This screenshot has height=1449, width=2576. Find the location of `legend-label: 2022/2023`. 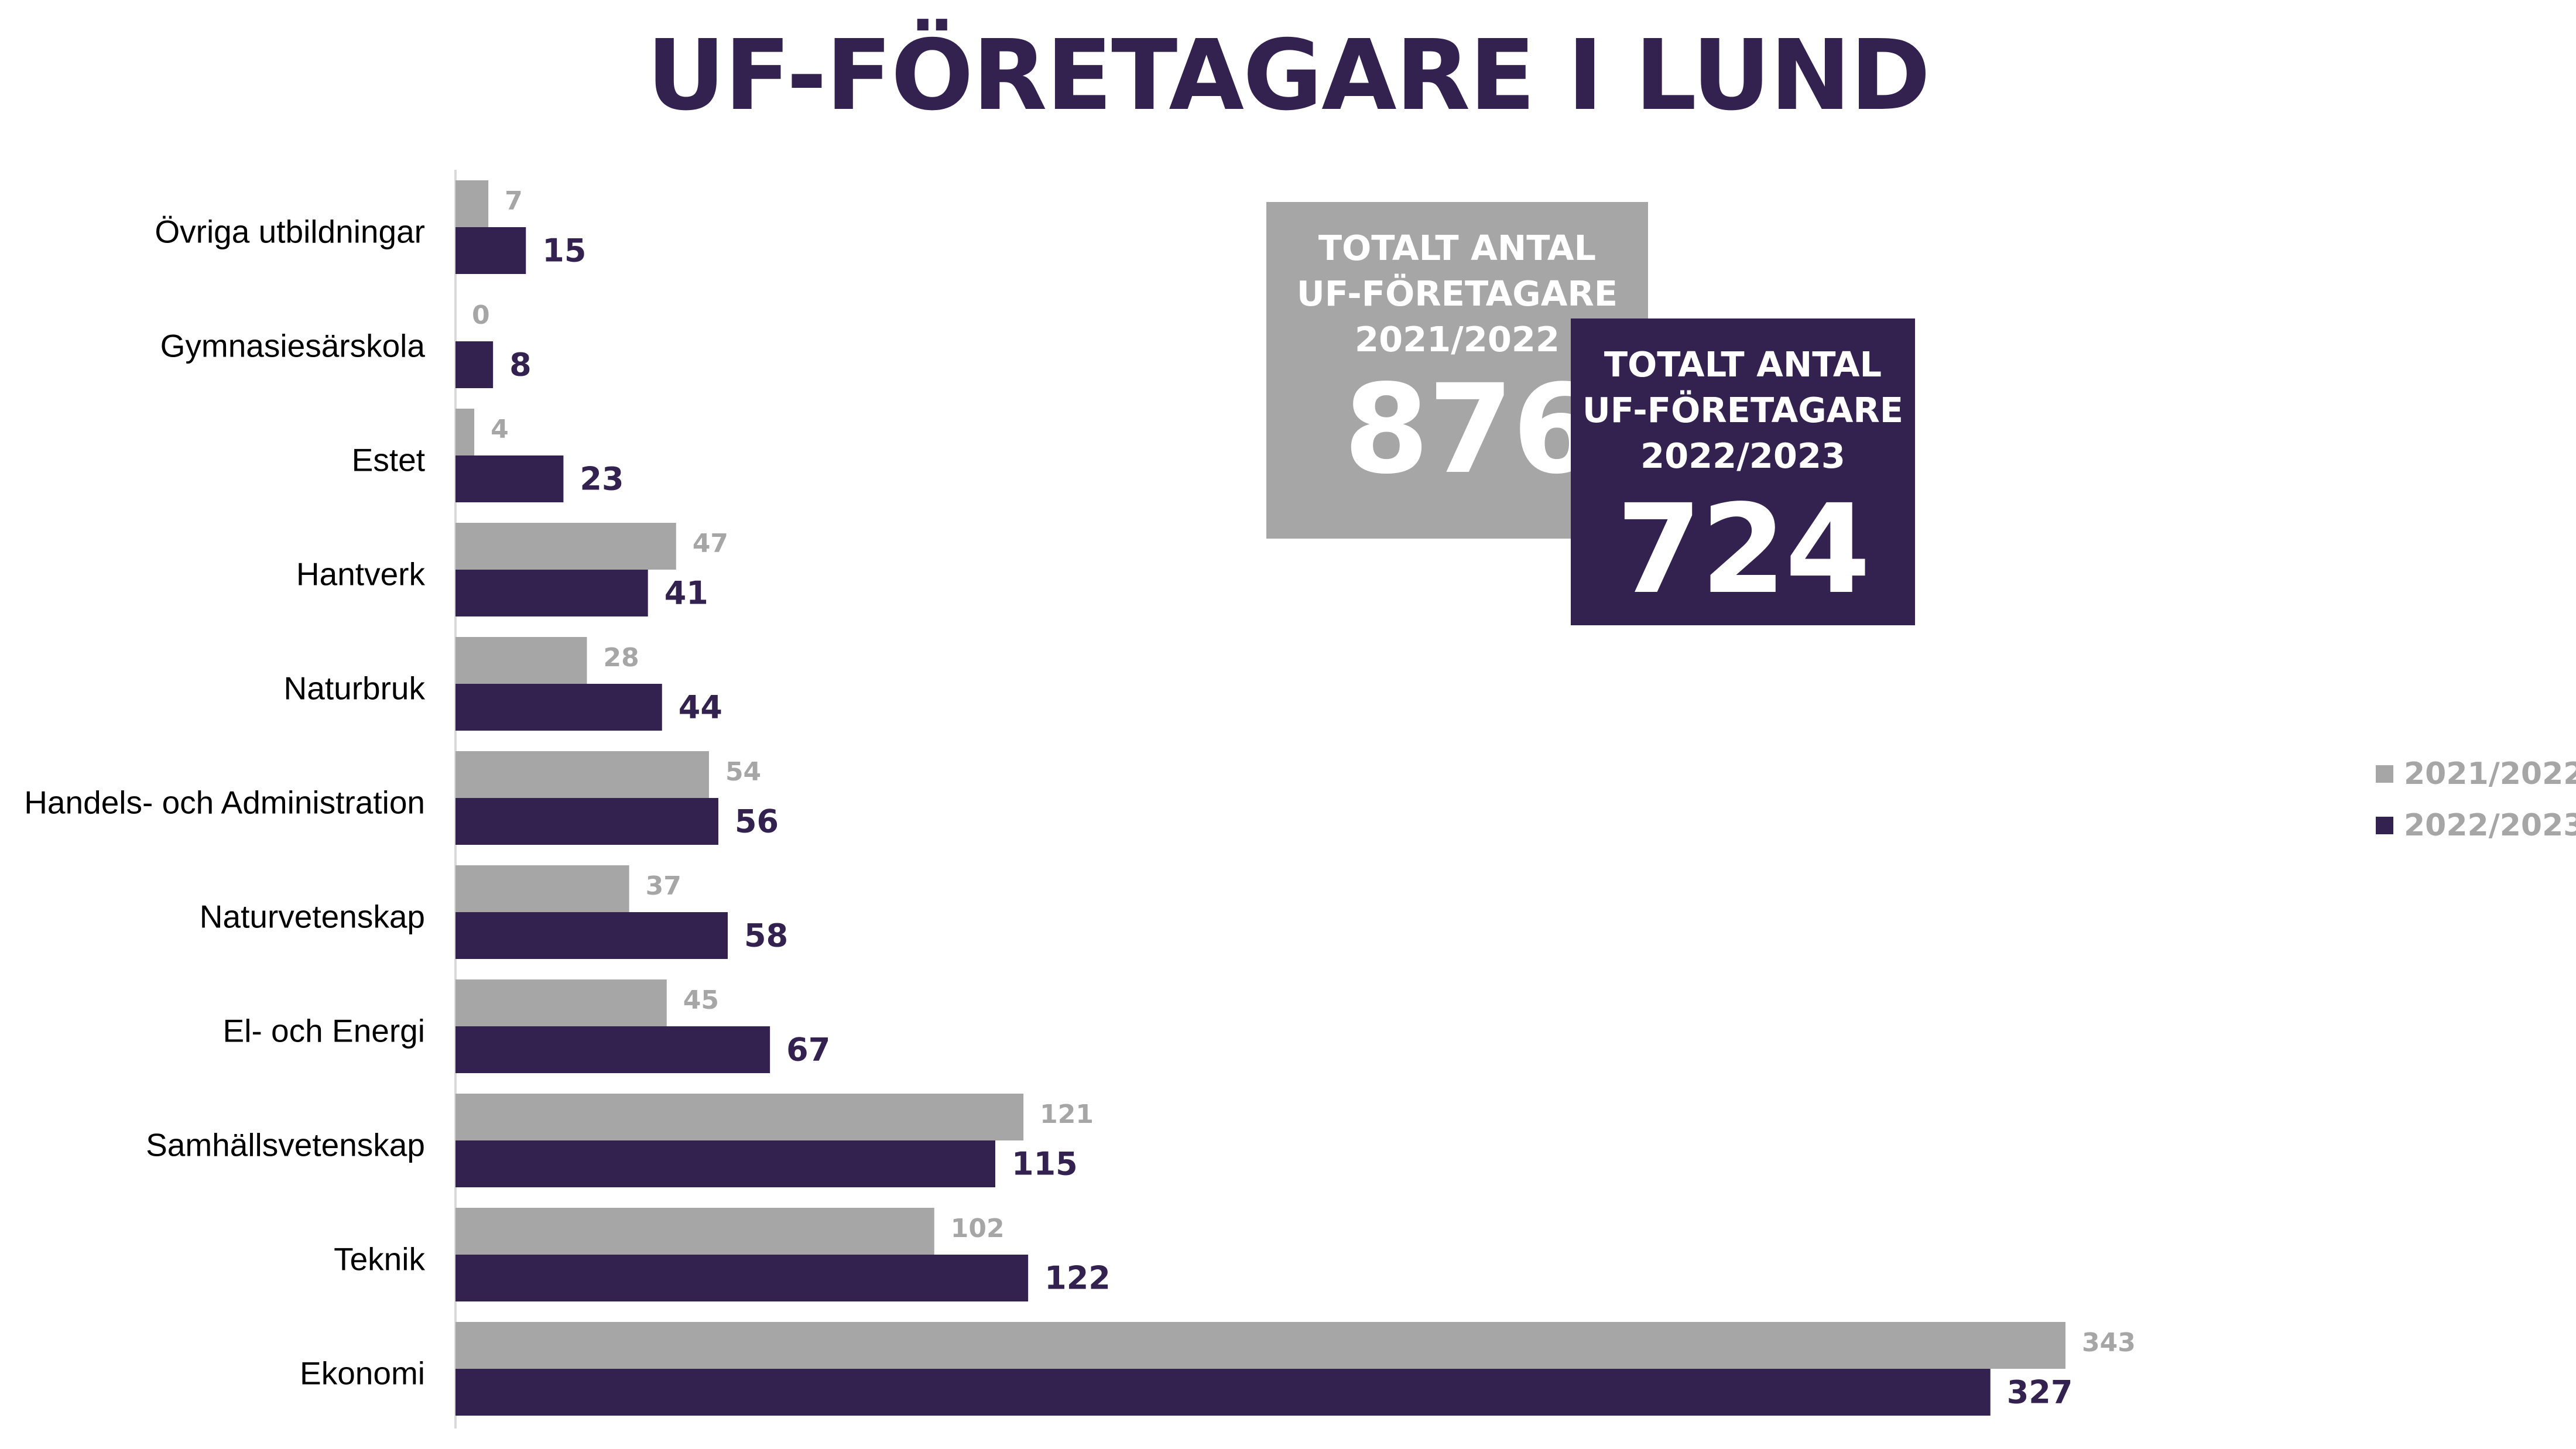

legend-label: 2022/2023 is located at coordinates (2490, 825).